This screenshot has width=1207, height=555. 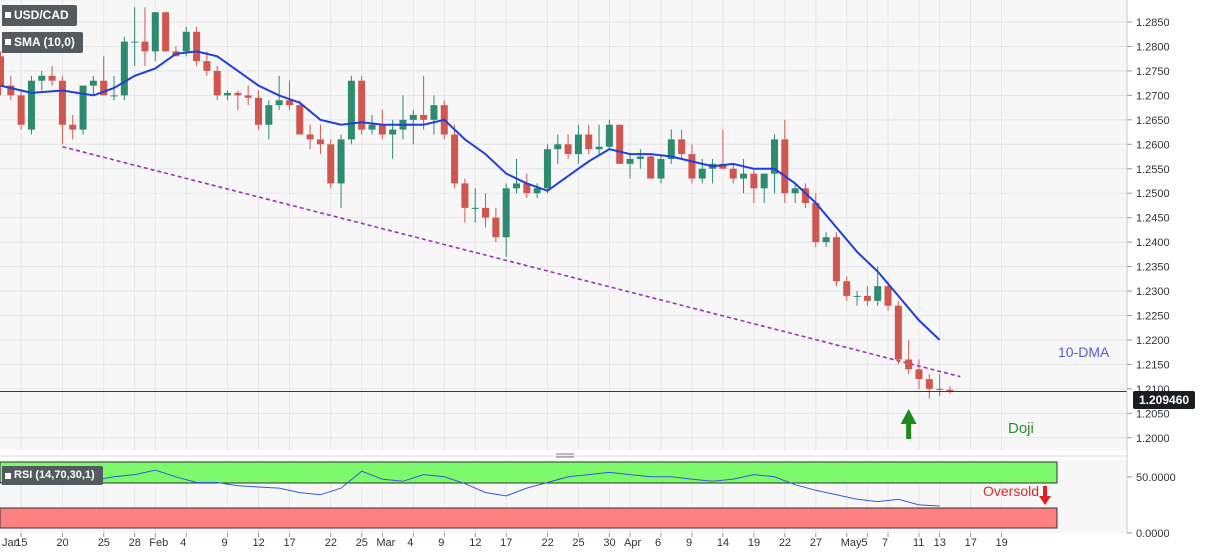 I want to click on price-tick-label: 1.2750, so click(x=1153, y=72).